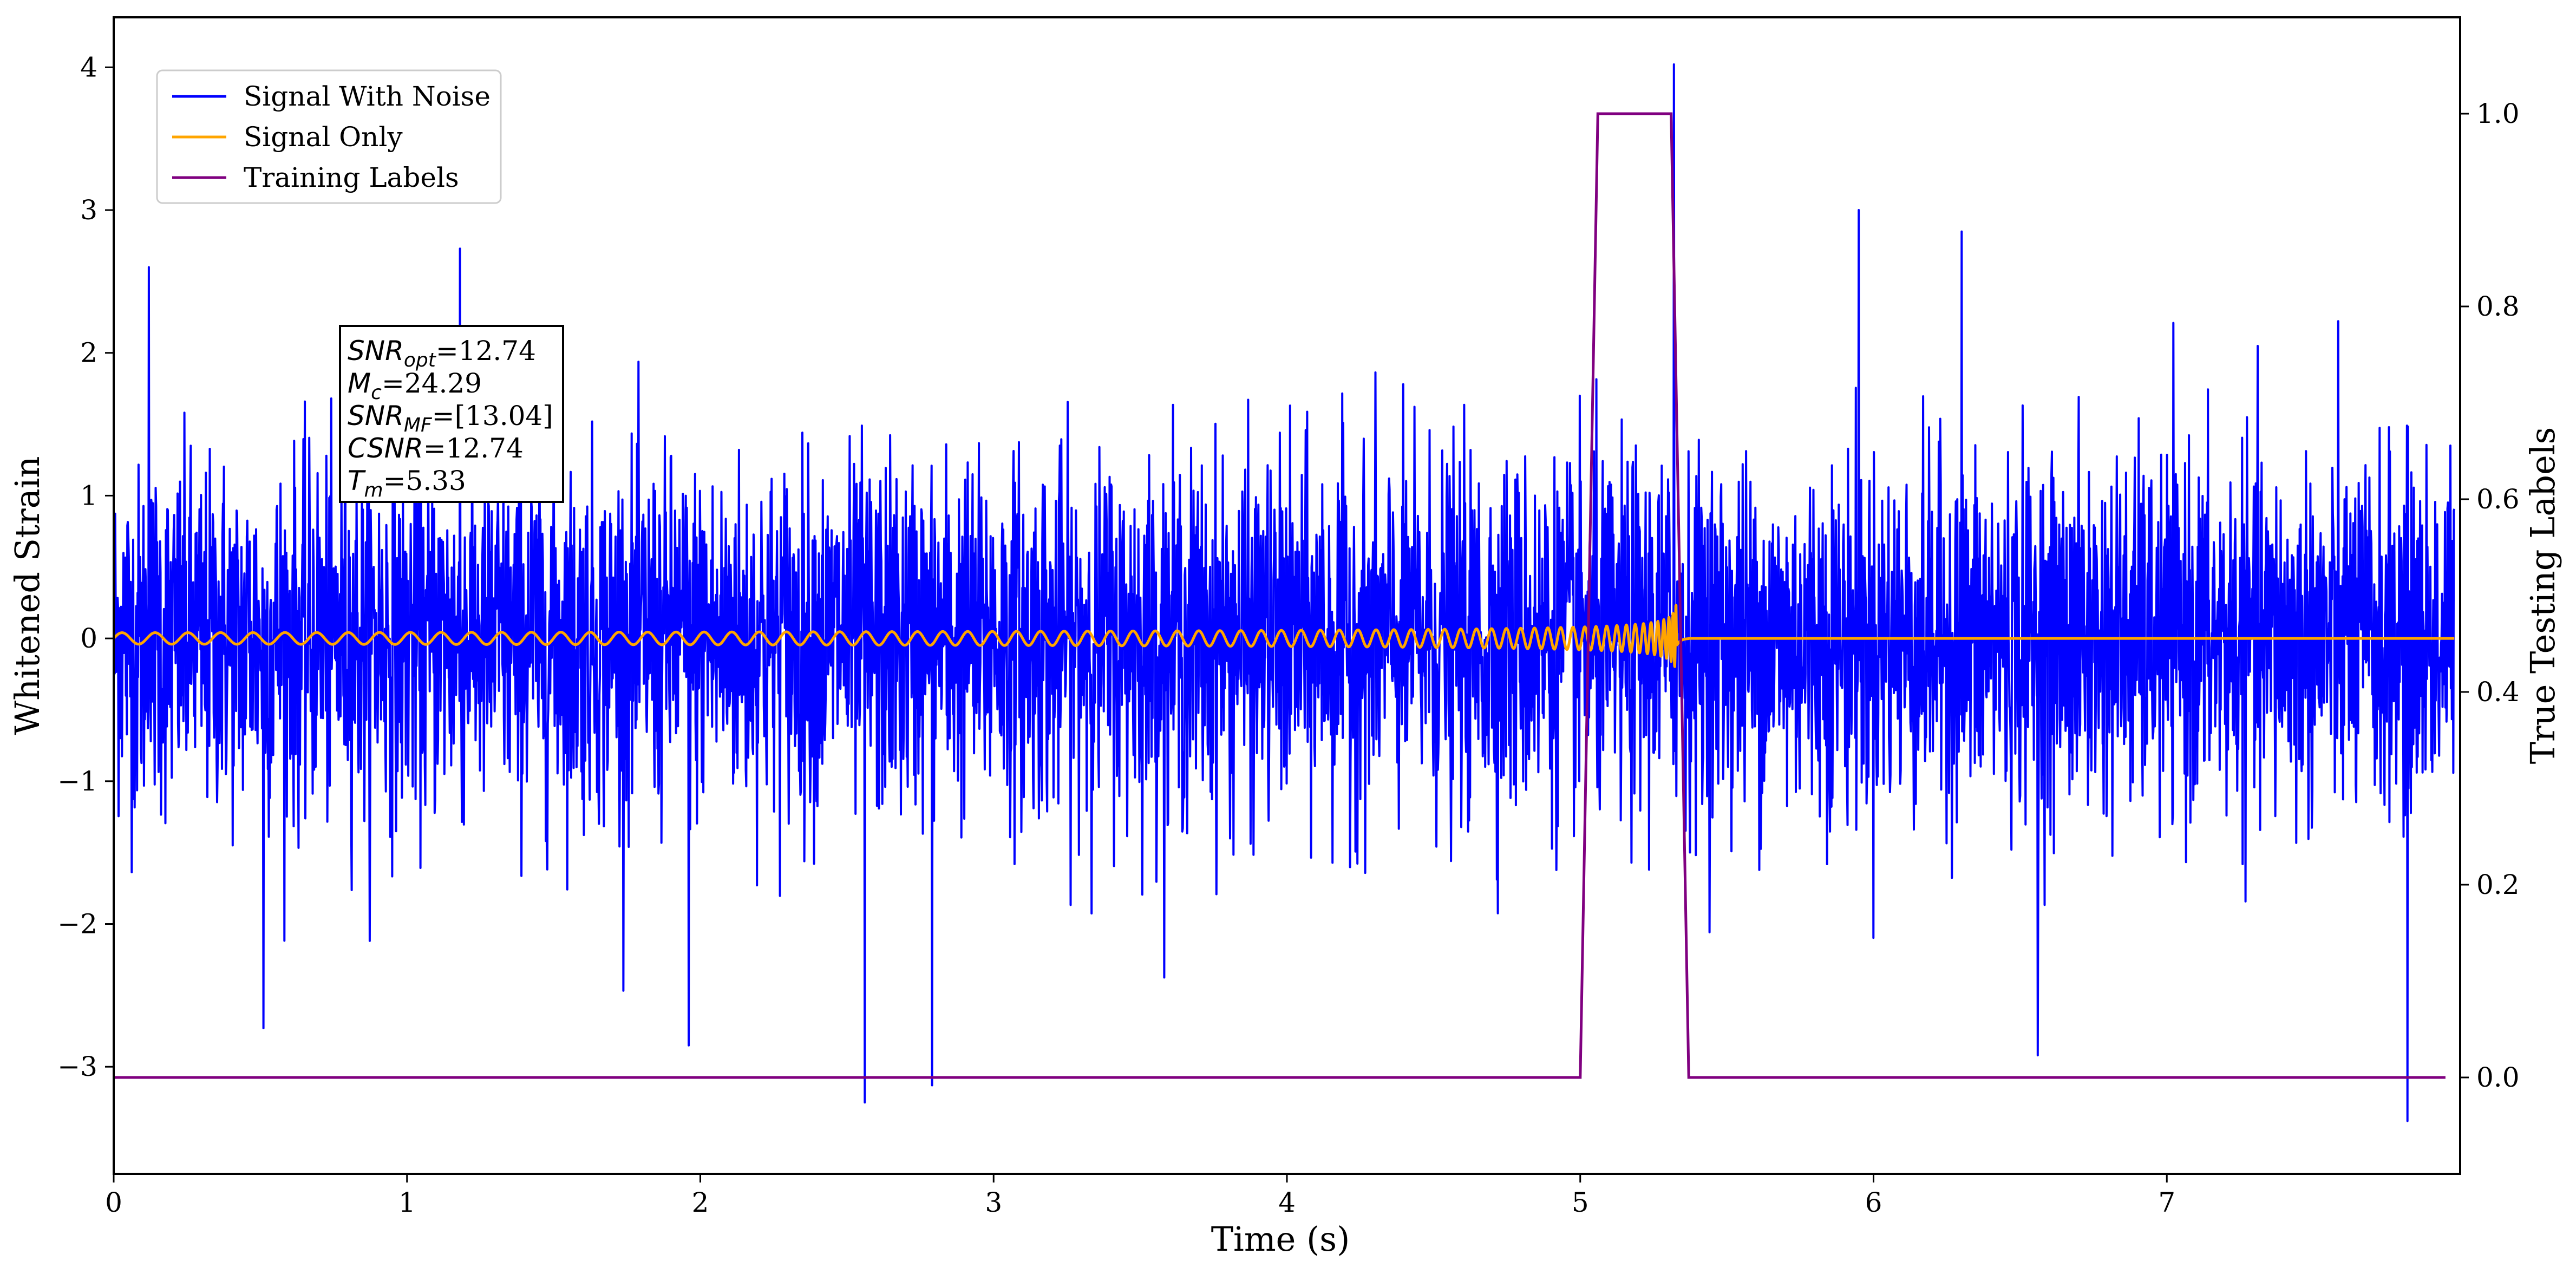 This screenshot has height=1274, width=2576. What do you see at coordinates (2498, 692) in the screenshot?
I see `y-right-tick-label: 0.4` at bounding box center [2498, 692].